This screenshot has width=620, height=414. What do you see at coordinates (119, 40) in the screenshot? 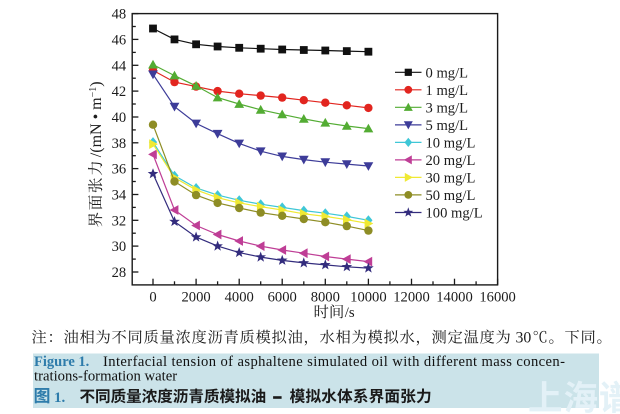
I see `svg-text: 46` at bounding box center [119, 40].